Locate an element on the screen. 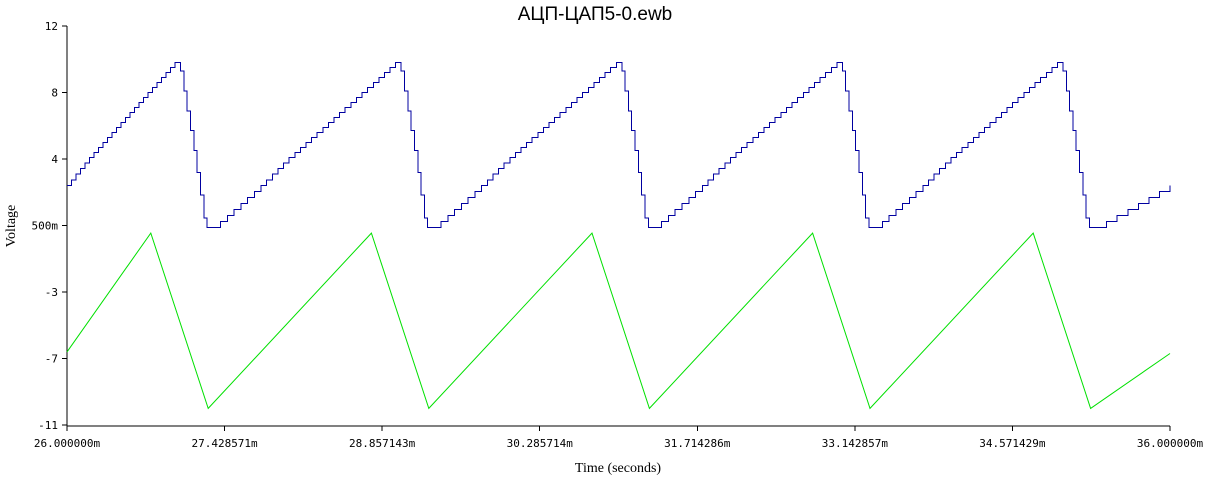 Image resolution: width=1218 pixels, height=477 pixels. x-tick-label: 36.000000m is located at coordinates (1170, 443).